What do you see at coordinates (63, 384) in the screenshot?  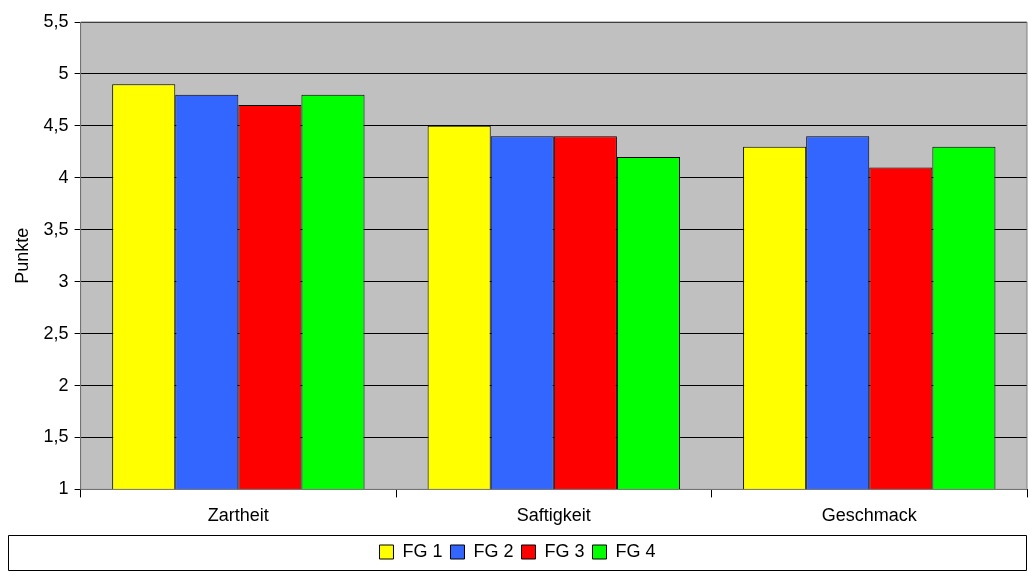 I see `y-tick-label: 2` at bounding box center [63, 384].